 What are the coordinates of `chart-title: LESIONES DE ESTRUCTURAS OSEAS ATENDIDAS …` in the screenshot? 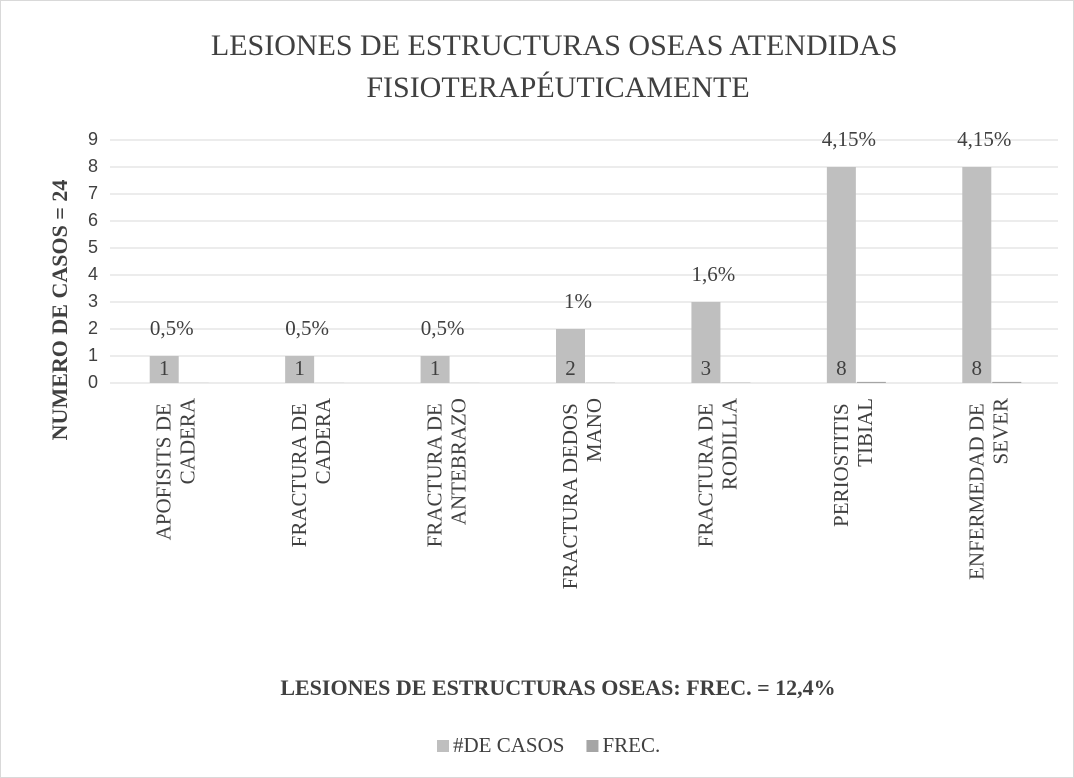 It's located at (558, 66).